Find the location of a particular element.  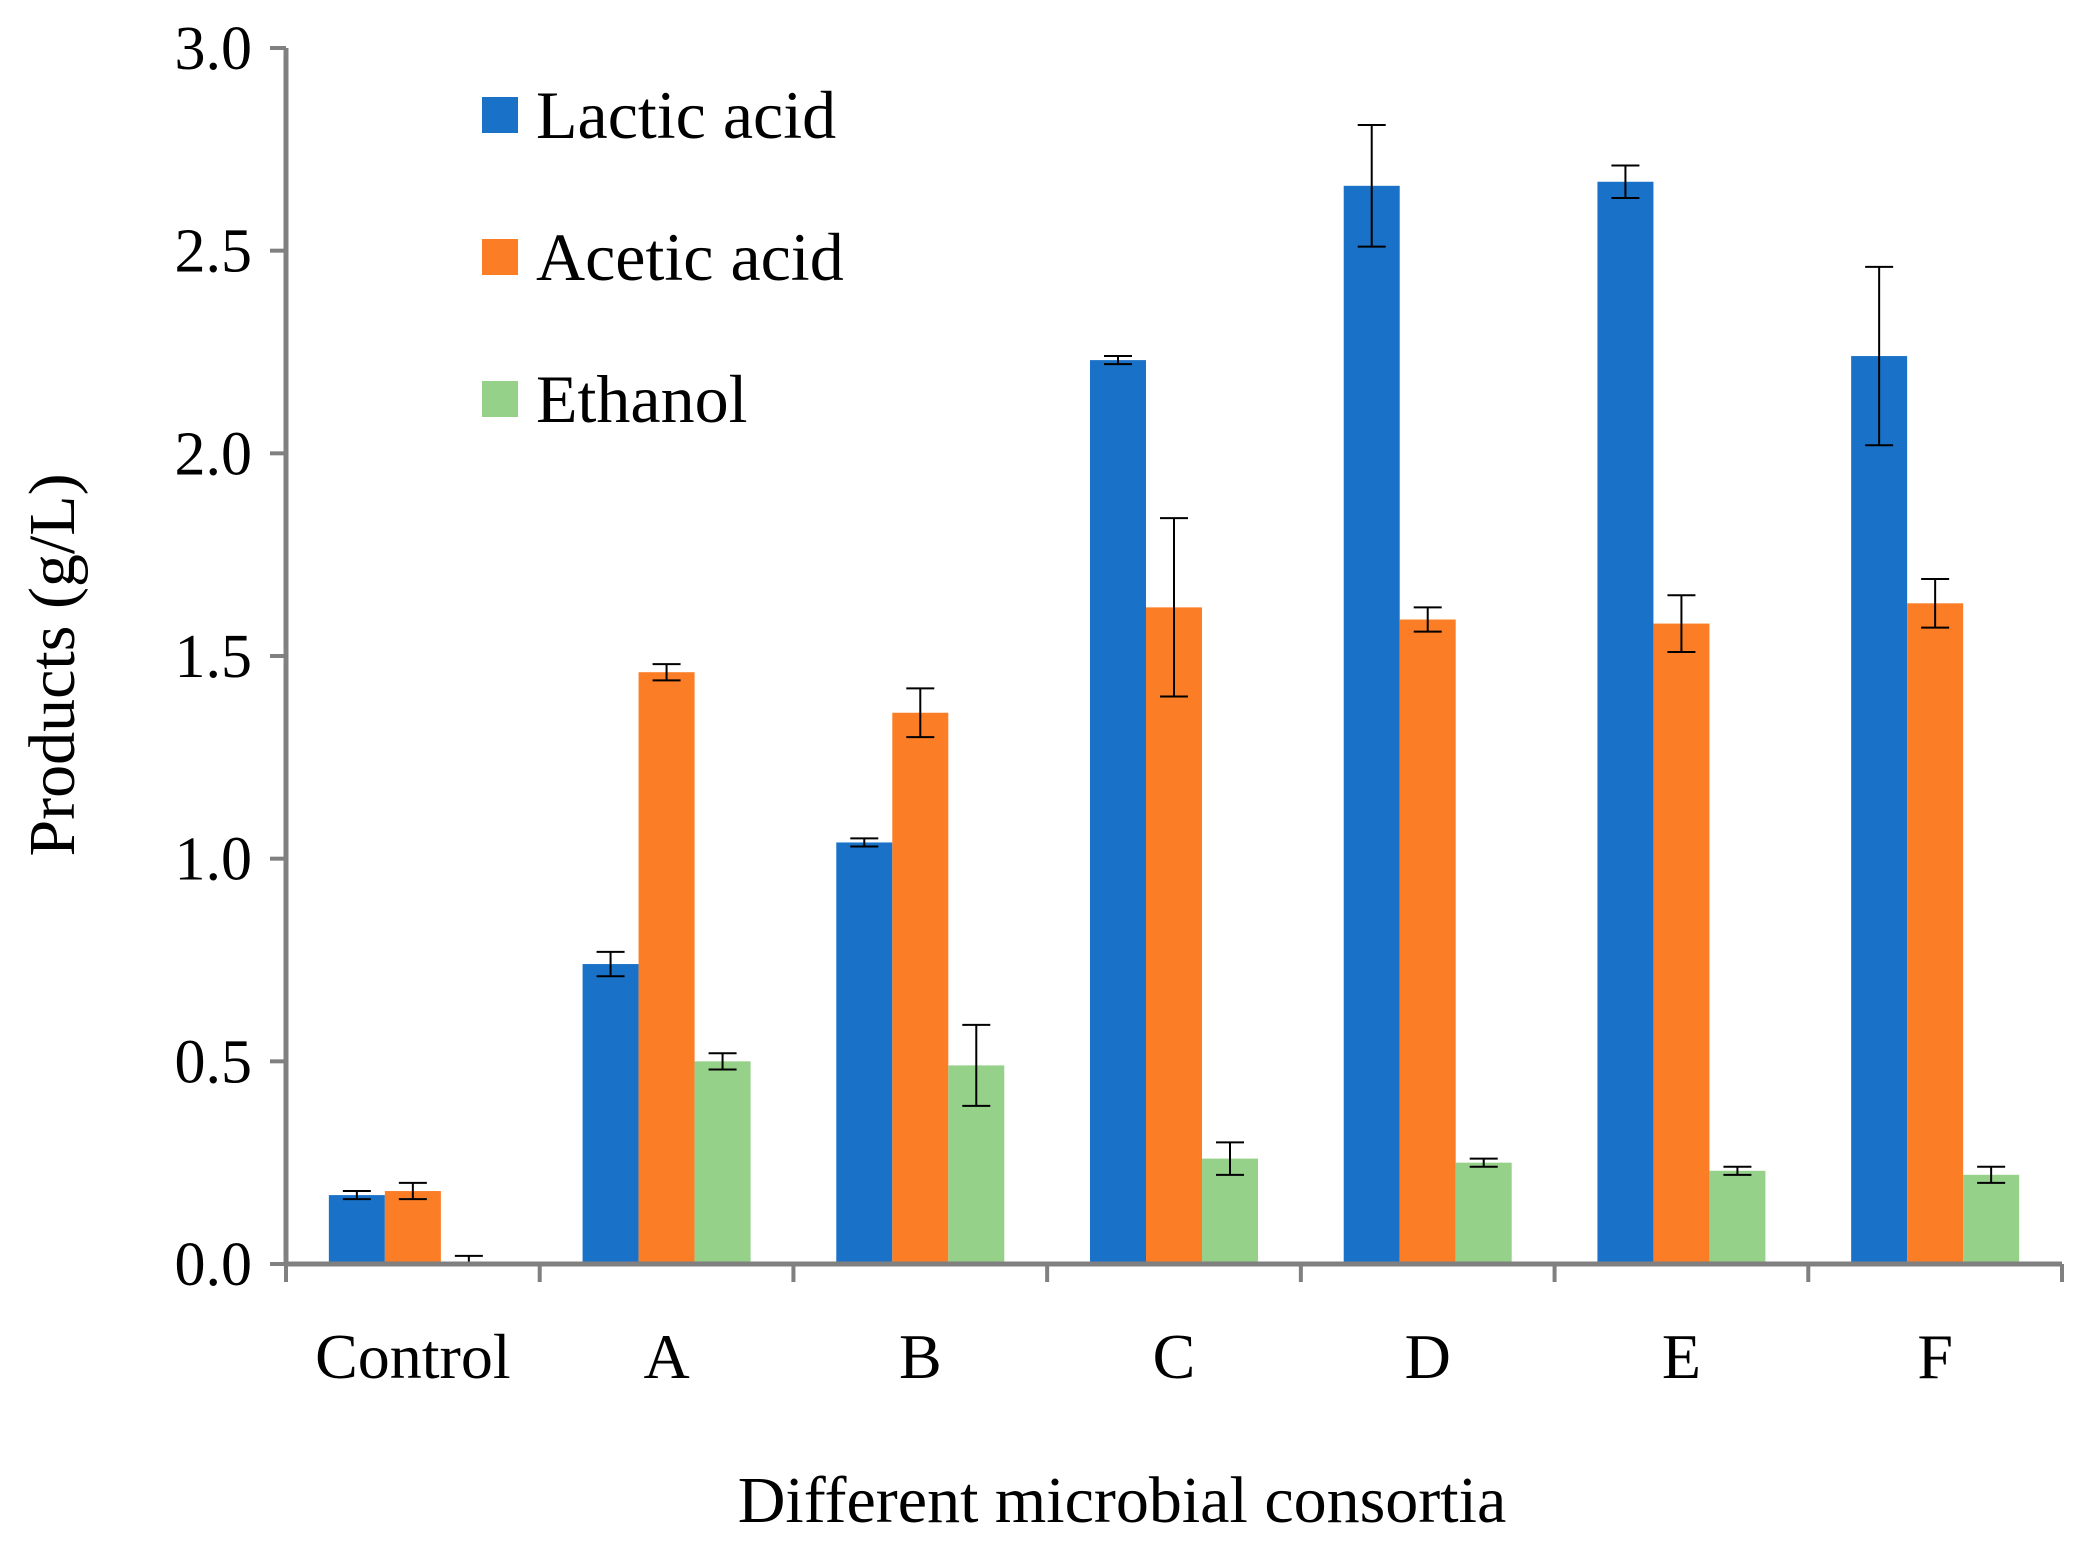

y-tick-label: 1.5 is located at coordinates (214, 657).